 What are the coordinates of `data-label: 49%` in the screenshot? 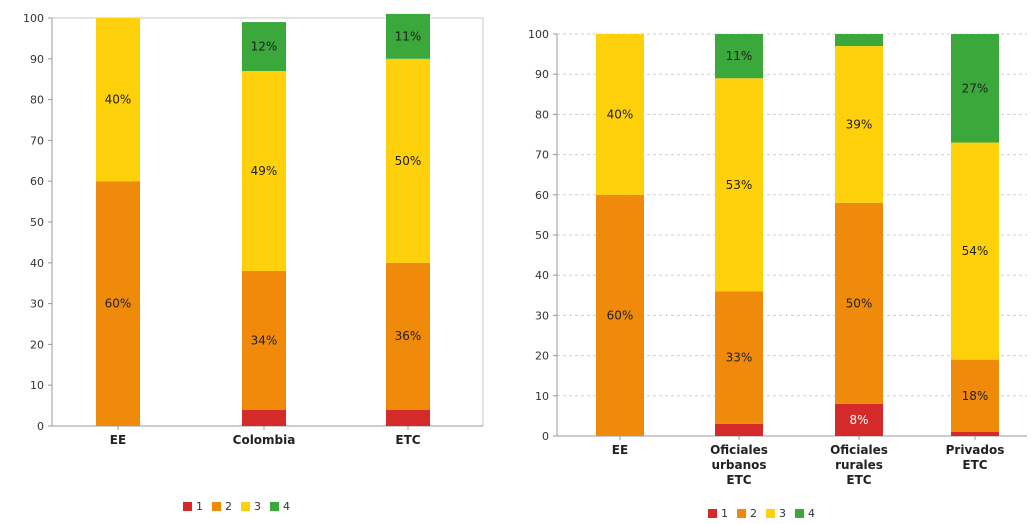 It's located at (264, 171).